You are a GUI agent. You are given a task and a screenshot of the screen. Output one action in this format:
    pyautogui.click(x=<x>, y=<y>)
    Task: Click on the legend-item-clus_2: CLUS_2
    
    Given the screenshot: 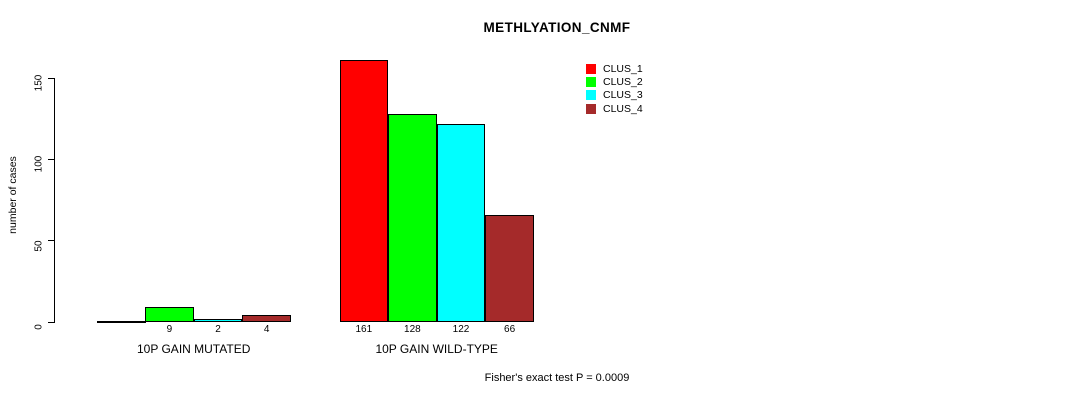 What is the action you would take?
    pyautogui.click(x=614, y=81)
    